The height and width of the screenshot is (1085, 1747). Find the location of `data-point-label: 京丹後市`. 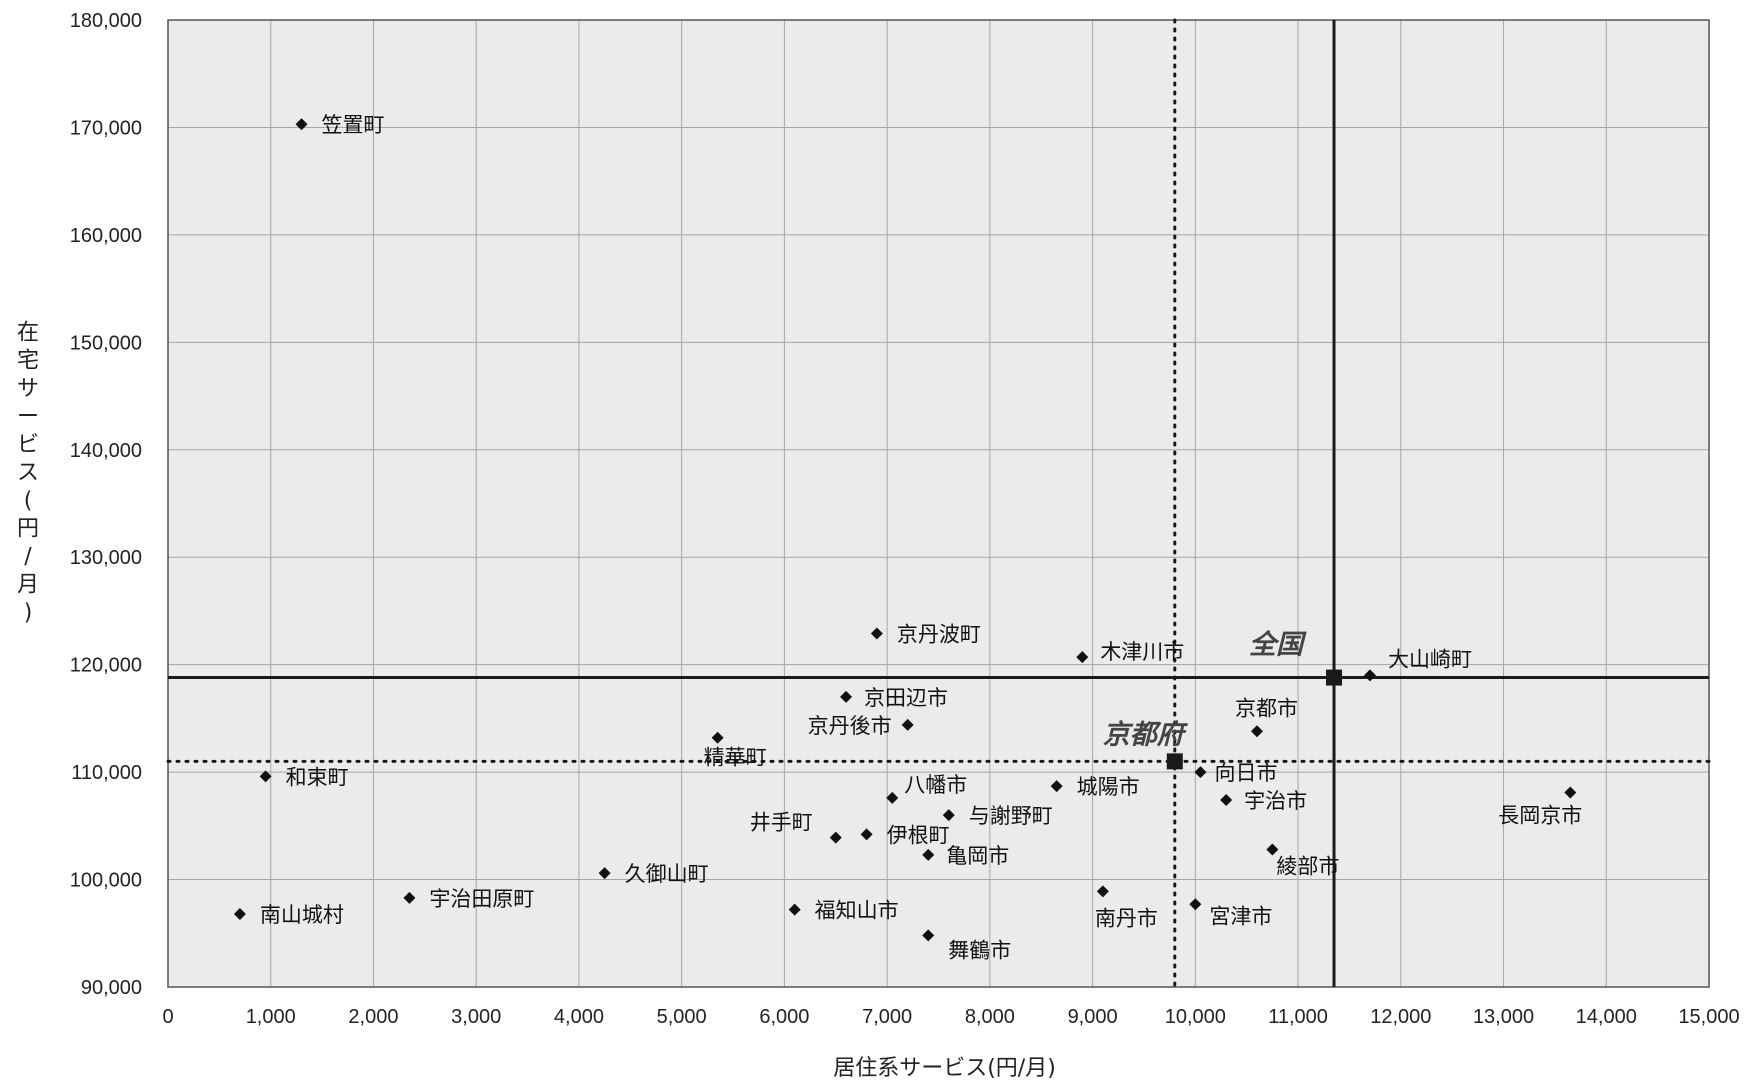

data-point-label: 京丹後市 is located at coordinates (850, 726).